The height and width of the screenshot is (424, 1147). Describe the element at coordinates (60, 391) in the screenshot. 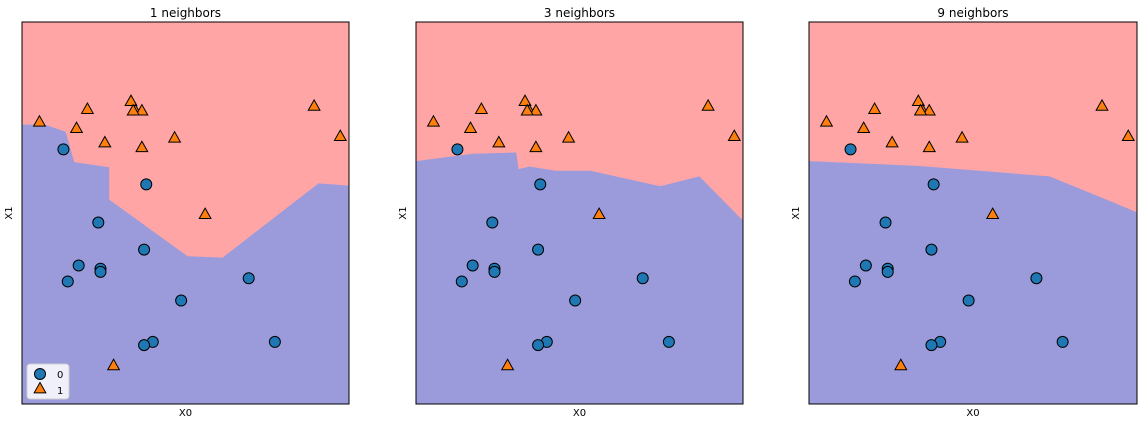

I see `legend-label-1: 1` at that location.